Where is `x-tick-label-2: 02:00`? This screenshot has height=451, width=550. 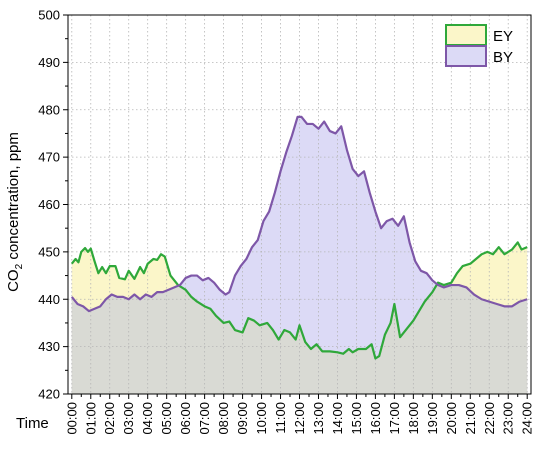 x-tick-label-2: 02:00 is located at coordinates (109, 418).